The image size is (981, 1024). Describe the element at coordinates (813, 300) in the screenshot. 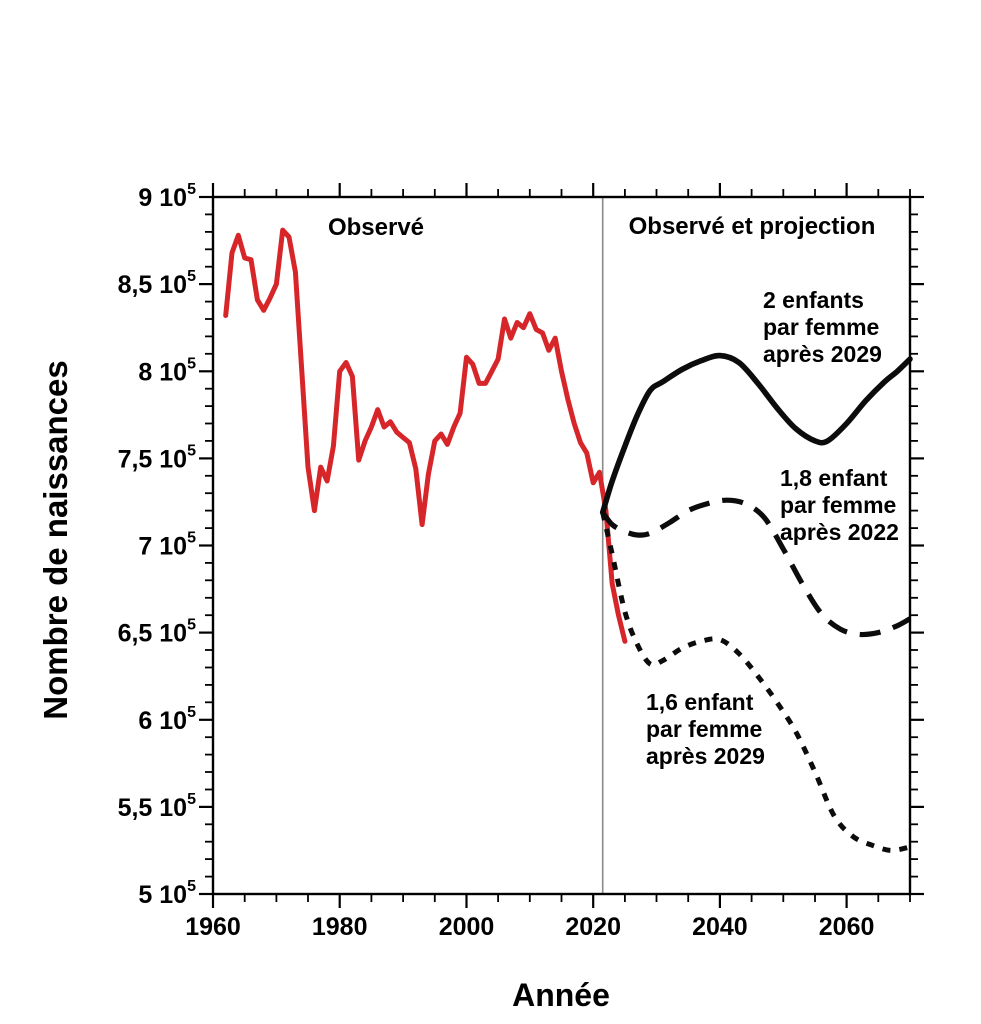

I see `annotation-line: 2 enfants` at that location.